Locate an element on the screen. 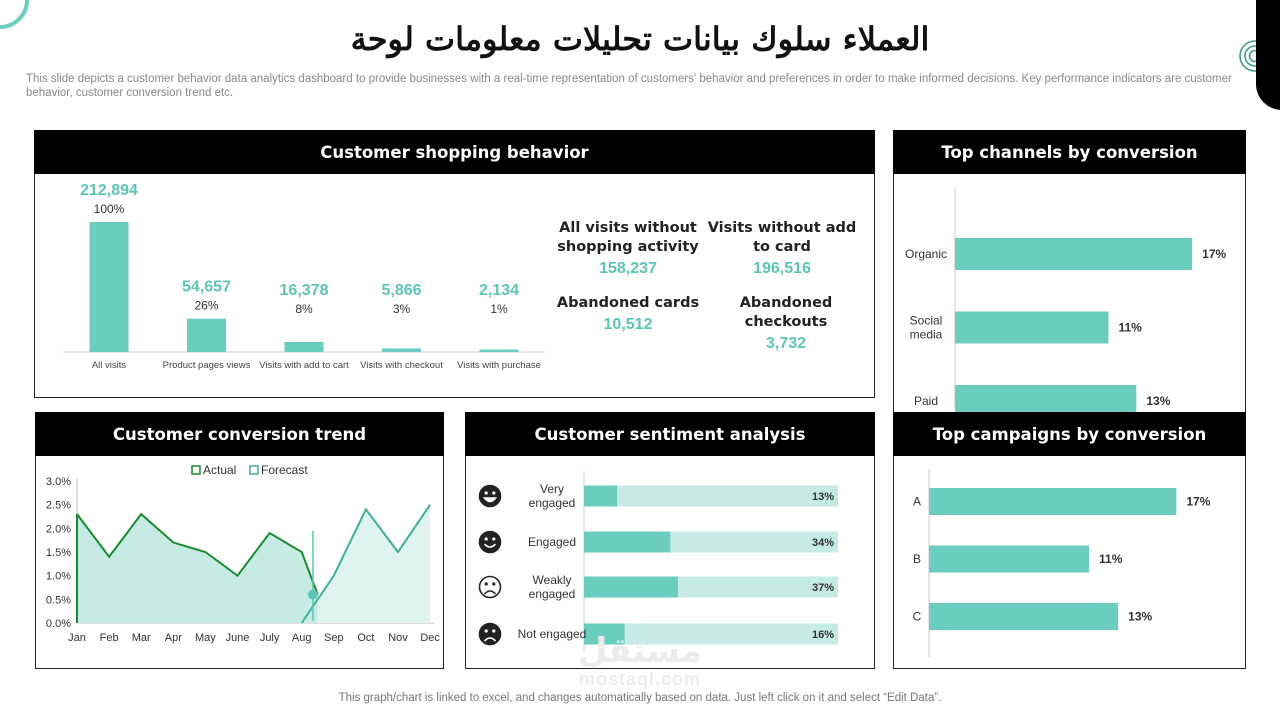  top-campaigns-panel: Top campaigns by conversion 17% A 11% B 13% C is located at coordinates (1069, 540).